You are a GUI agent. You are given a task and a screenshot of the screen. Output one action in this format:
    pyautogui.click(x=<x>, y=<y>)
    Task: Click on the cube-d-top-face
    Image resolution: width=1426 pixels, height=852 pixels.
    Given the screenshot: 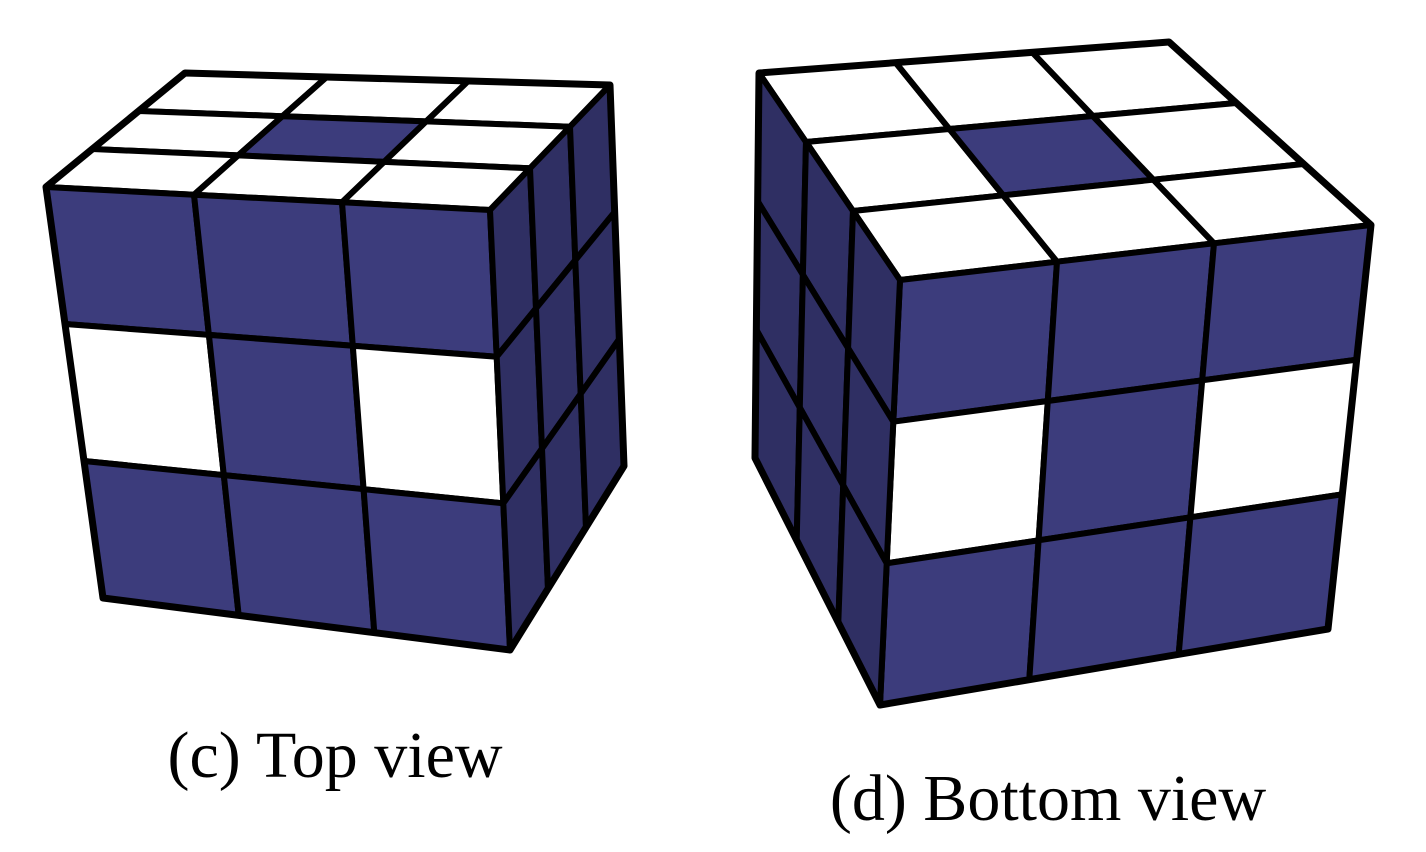 What is the action you would take?
    pyautogui.click(x=1065, y=161)
    